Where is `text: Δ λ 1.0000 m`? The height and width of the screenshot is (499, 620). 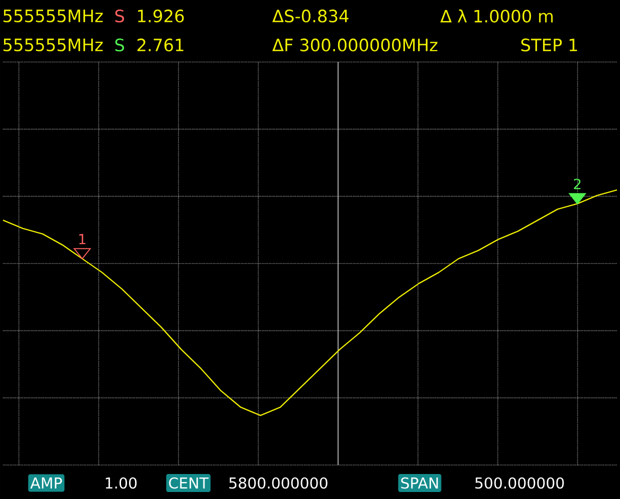 text: Δ λ 1.0000 m is located at coordinates (496, 16).